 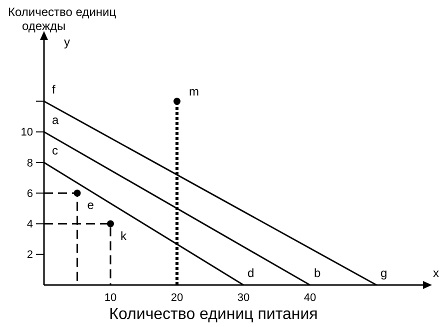 What do you see at coordinates (243, 298) in the screenshot?
I see `x-tick-label: 30` at bounding box center [243, 298].